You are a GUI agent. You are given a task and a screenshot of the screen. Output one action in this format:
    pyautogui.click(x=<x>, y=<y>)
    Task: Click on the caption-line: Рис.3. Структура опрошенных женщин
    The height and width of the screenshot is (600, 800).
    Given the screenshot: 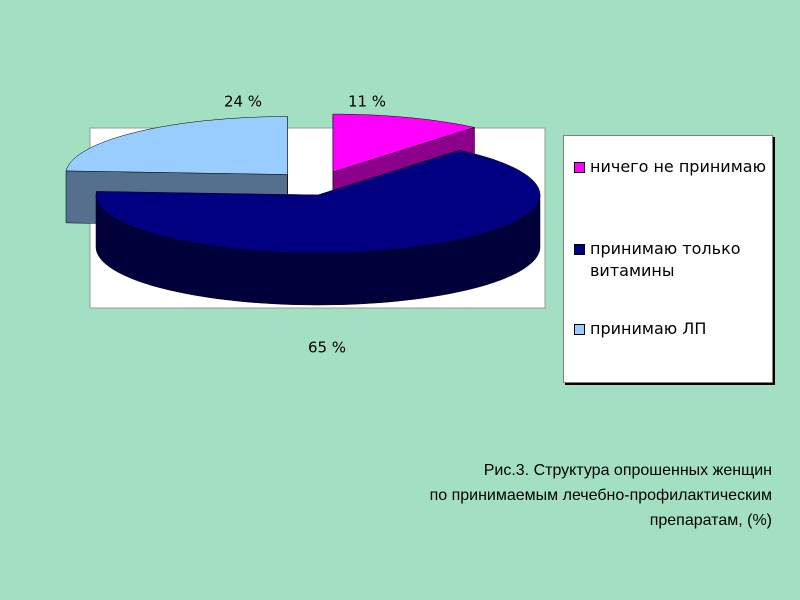 What is the action you would take?
    pyautogui.click(x=627, y=470)
    